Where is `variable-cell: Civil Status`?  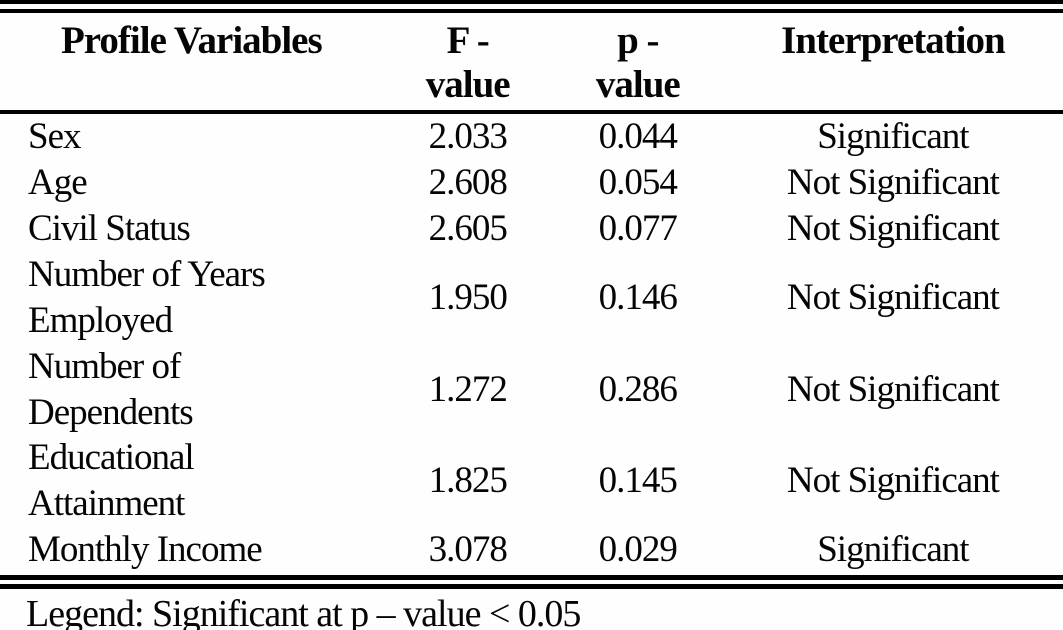 variable-cell: Civil Status is located at coordinates (109, 229).